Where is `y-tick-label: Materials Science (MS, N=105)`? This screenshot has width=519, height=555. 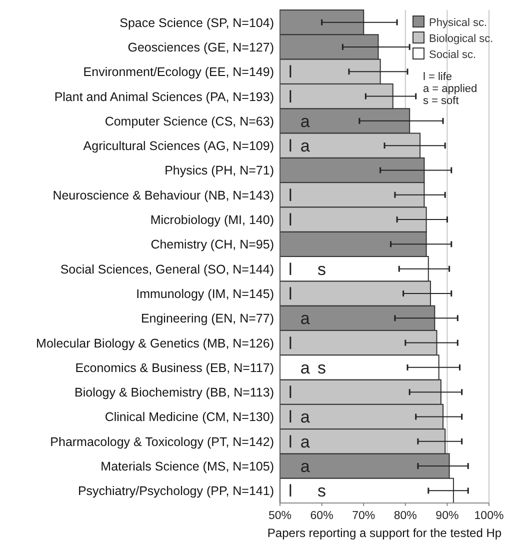 y-tick-label: Materials Science (MS, N=105) is located at coordinates (187, 467).